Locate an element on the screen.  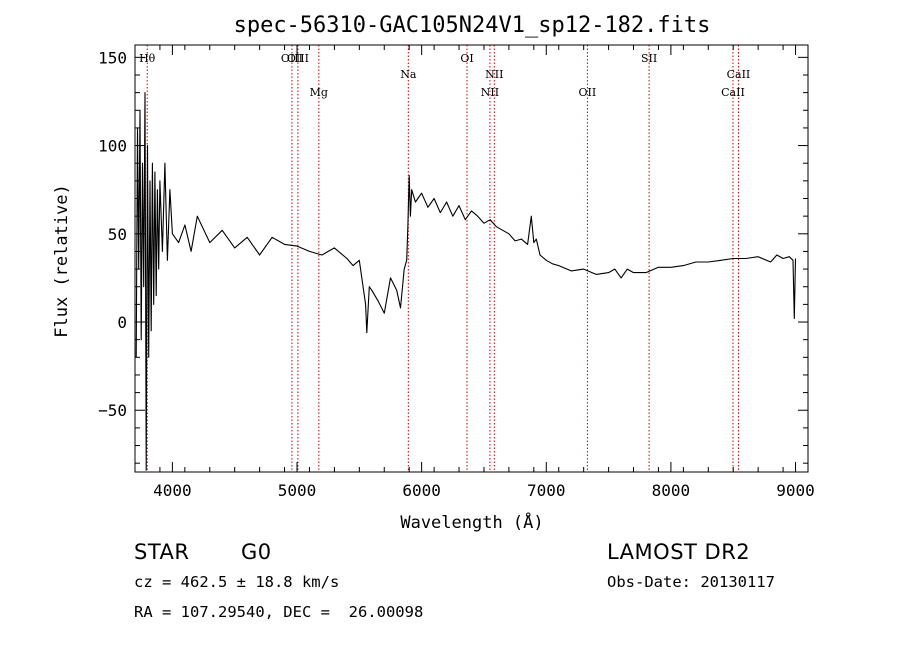
spectral-line-label: Hθ is located at coordinates (147, 58).